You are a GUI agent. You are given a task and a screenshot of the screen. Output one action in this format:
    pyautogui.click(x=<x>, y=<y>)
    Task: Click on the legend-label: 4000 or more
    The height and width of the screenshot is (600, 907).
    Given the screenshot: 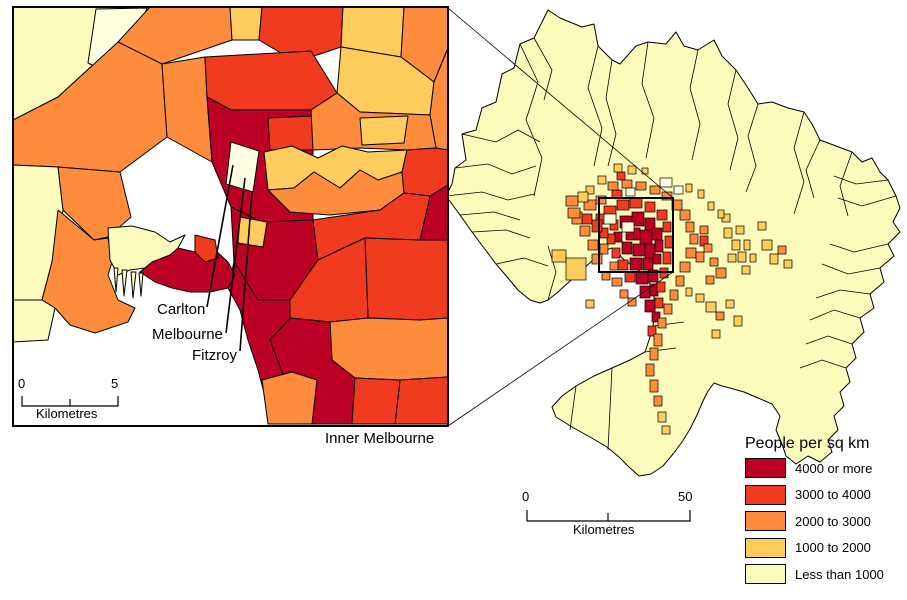 What is the action you would take?
    pyautogui.click(x=834, y=468)
    